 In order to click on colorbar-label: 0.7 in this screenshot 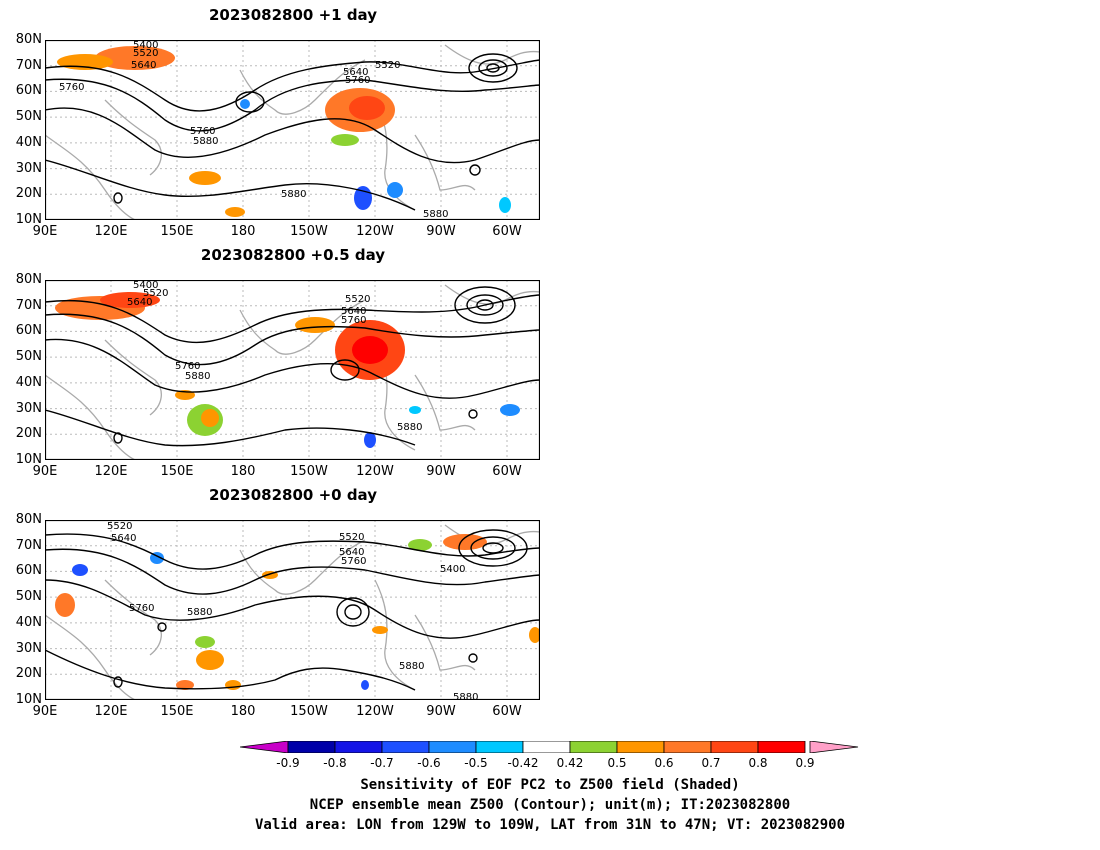, I will do `click(711, 763)`.